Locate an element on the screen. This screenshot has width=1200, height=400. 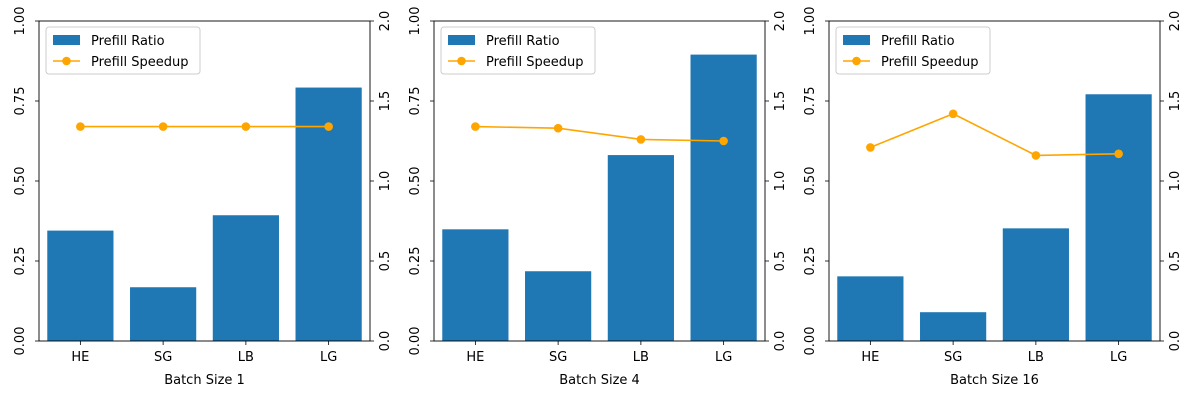
x-axis-label: Batch Size 16 is located at coordinates (994, 380).